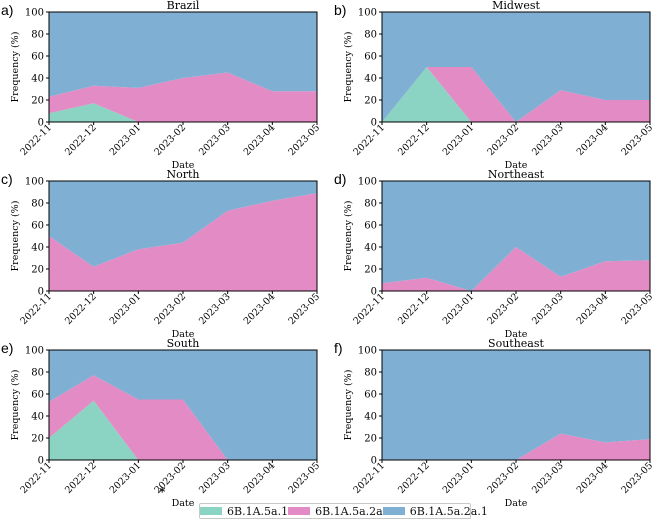 This screenshot has height=519, width=666. Describe the element at coordinates (162, 492) in the screenshot. I see `annotation-asterisk: *` at that location.